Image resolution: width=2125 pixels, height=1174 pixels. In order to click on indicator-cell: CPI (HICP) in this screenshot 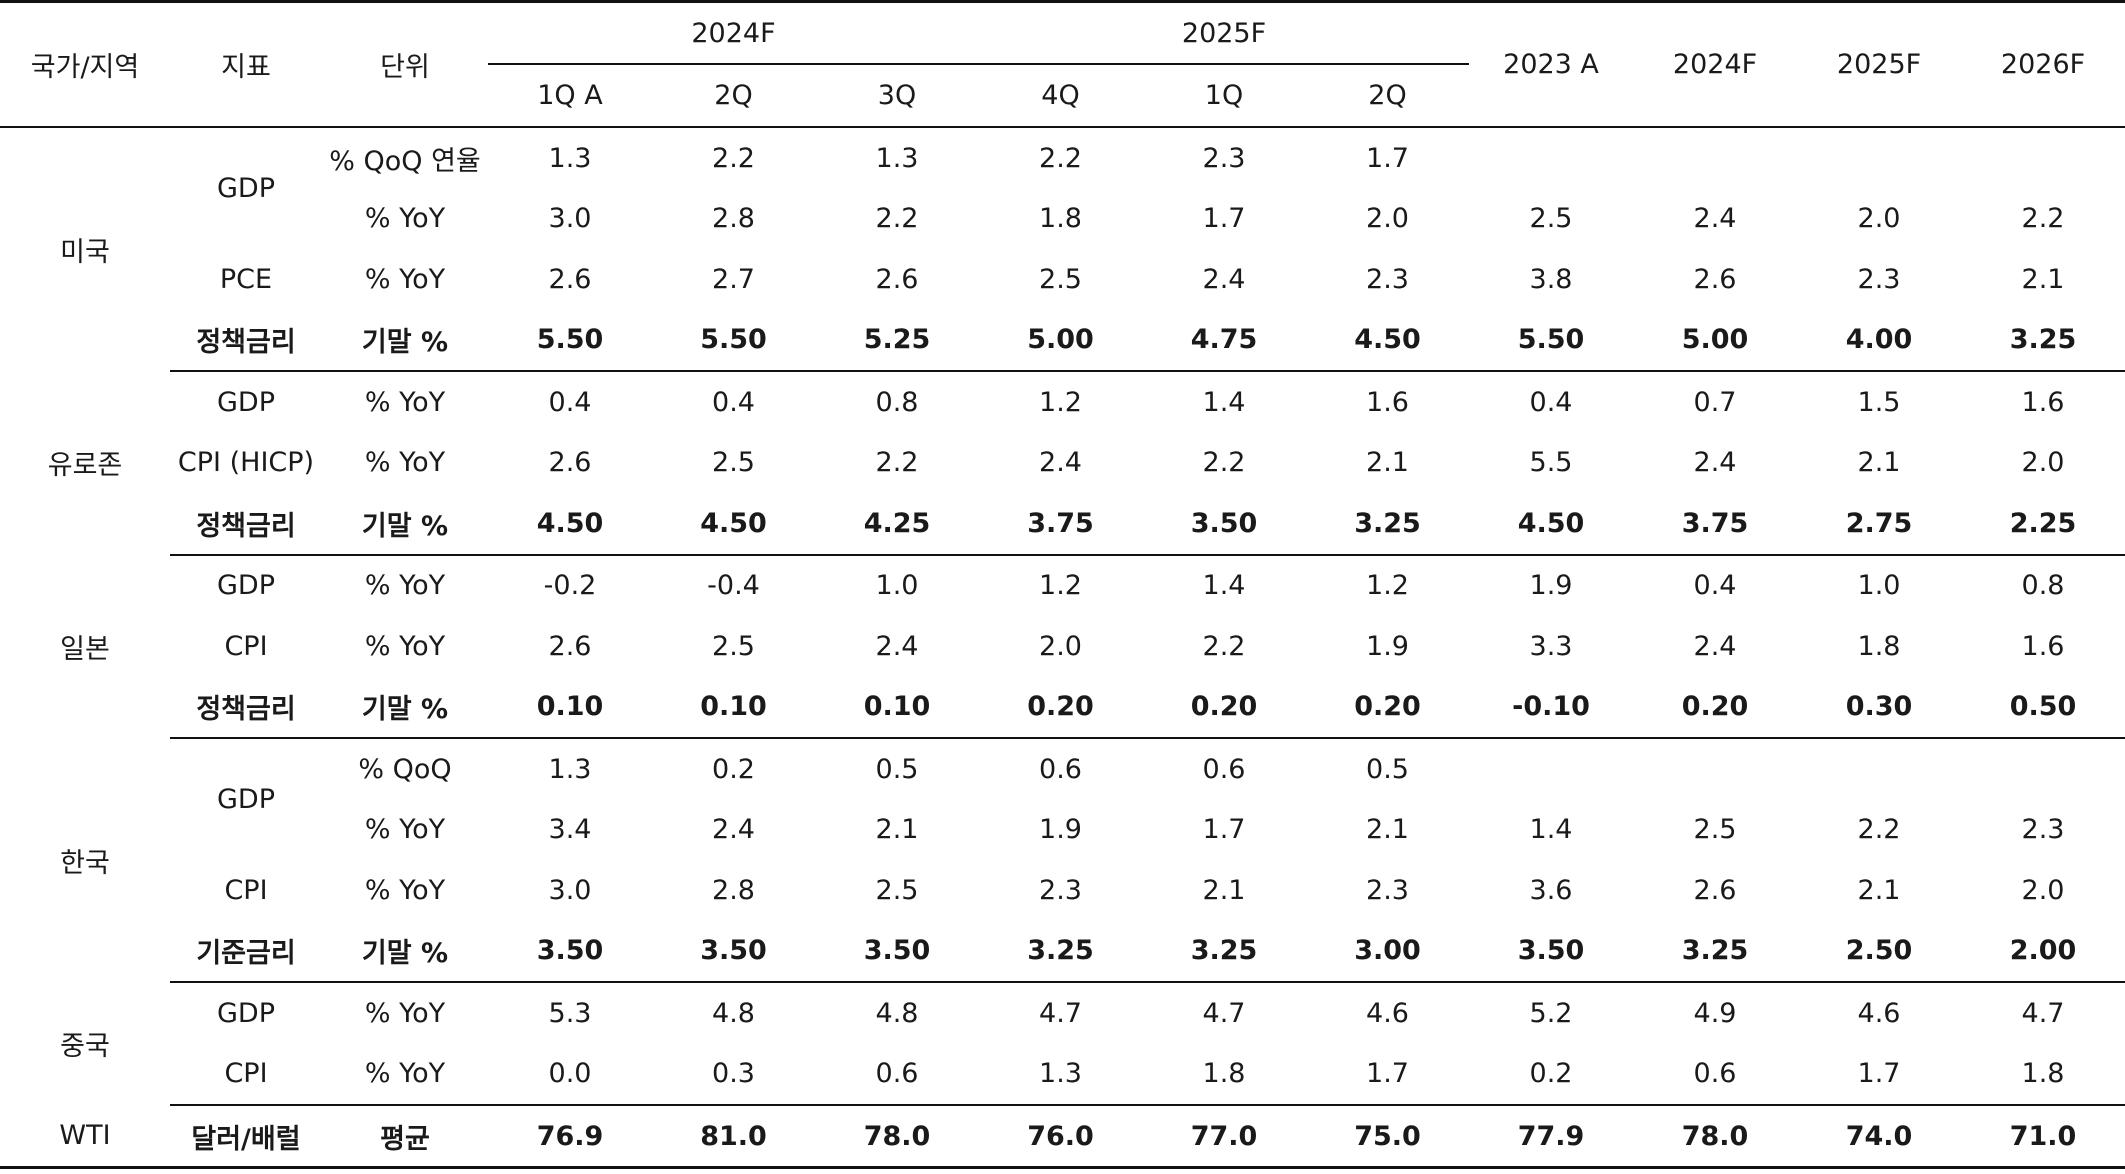, I will do `click(246, 463)`.